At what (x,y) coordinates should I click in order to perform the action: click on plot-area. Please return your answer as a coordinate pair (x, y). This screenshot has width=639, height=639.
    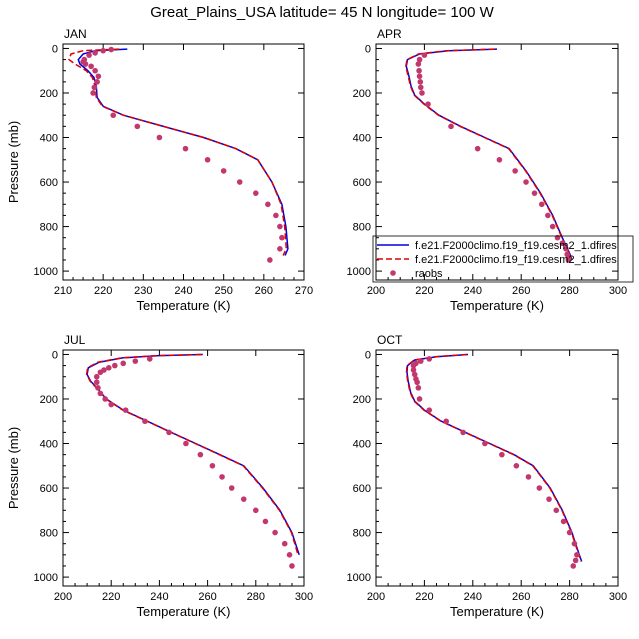
    Looking at the image, I should click on (494, 461).